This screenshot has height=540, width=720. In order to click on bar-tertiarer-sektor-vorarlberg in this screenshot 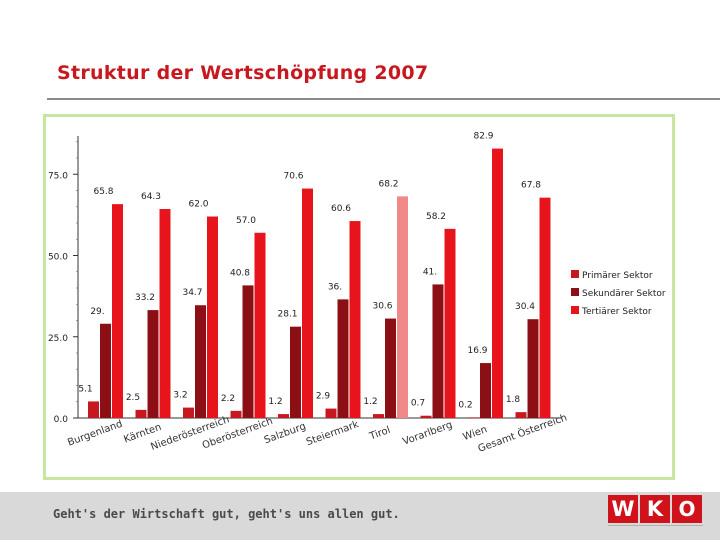, I will do `click(450, 323)`.